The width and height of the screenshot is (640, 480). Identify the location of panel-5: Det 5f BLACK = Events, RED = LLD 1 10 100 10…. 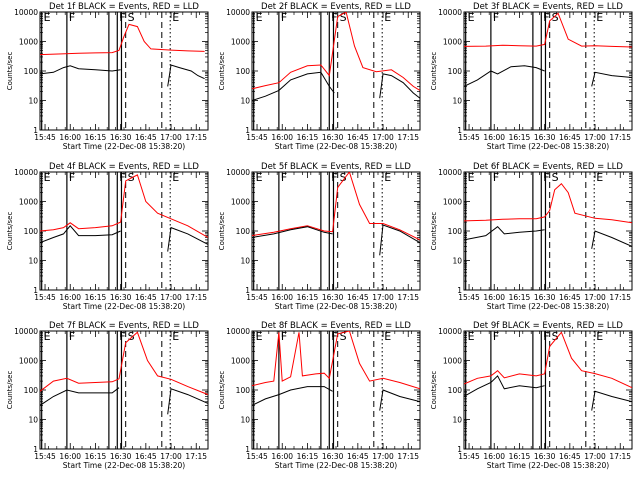
(319, 236).